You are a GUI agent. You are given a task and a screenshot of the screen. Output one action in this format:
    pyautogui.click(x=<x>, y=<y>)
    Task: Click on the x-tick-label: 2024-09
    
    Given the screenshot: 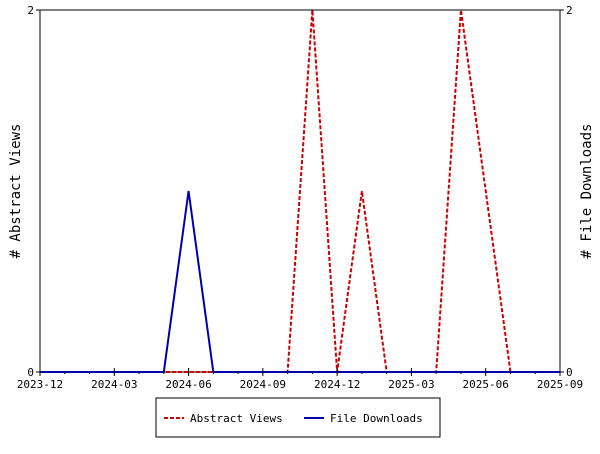 What is the action you would take?
    pyautogui.click(x=263, y=384)
    